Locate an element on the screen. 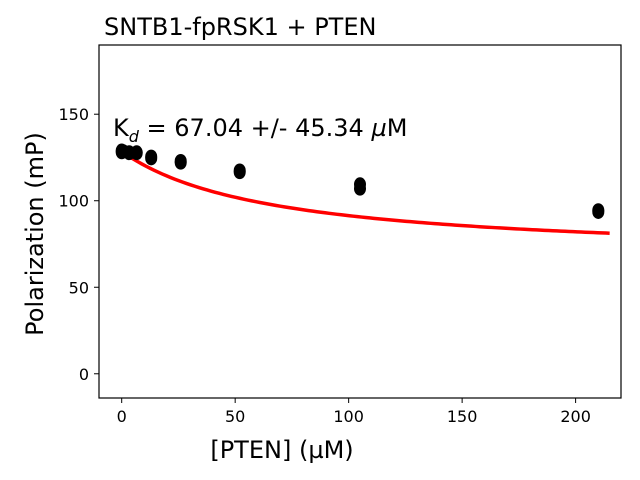  kd-annotation-unit-rest: M is located at coordinates (397, 128).